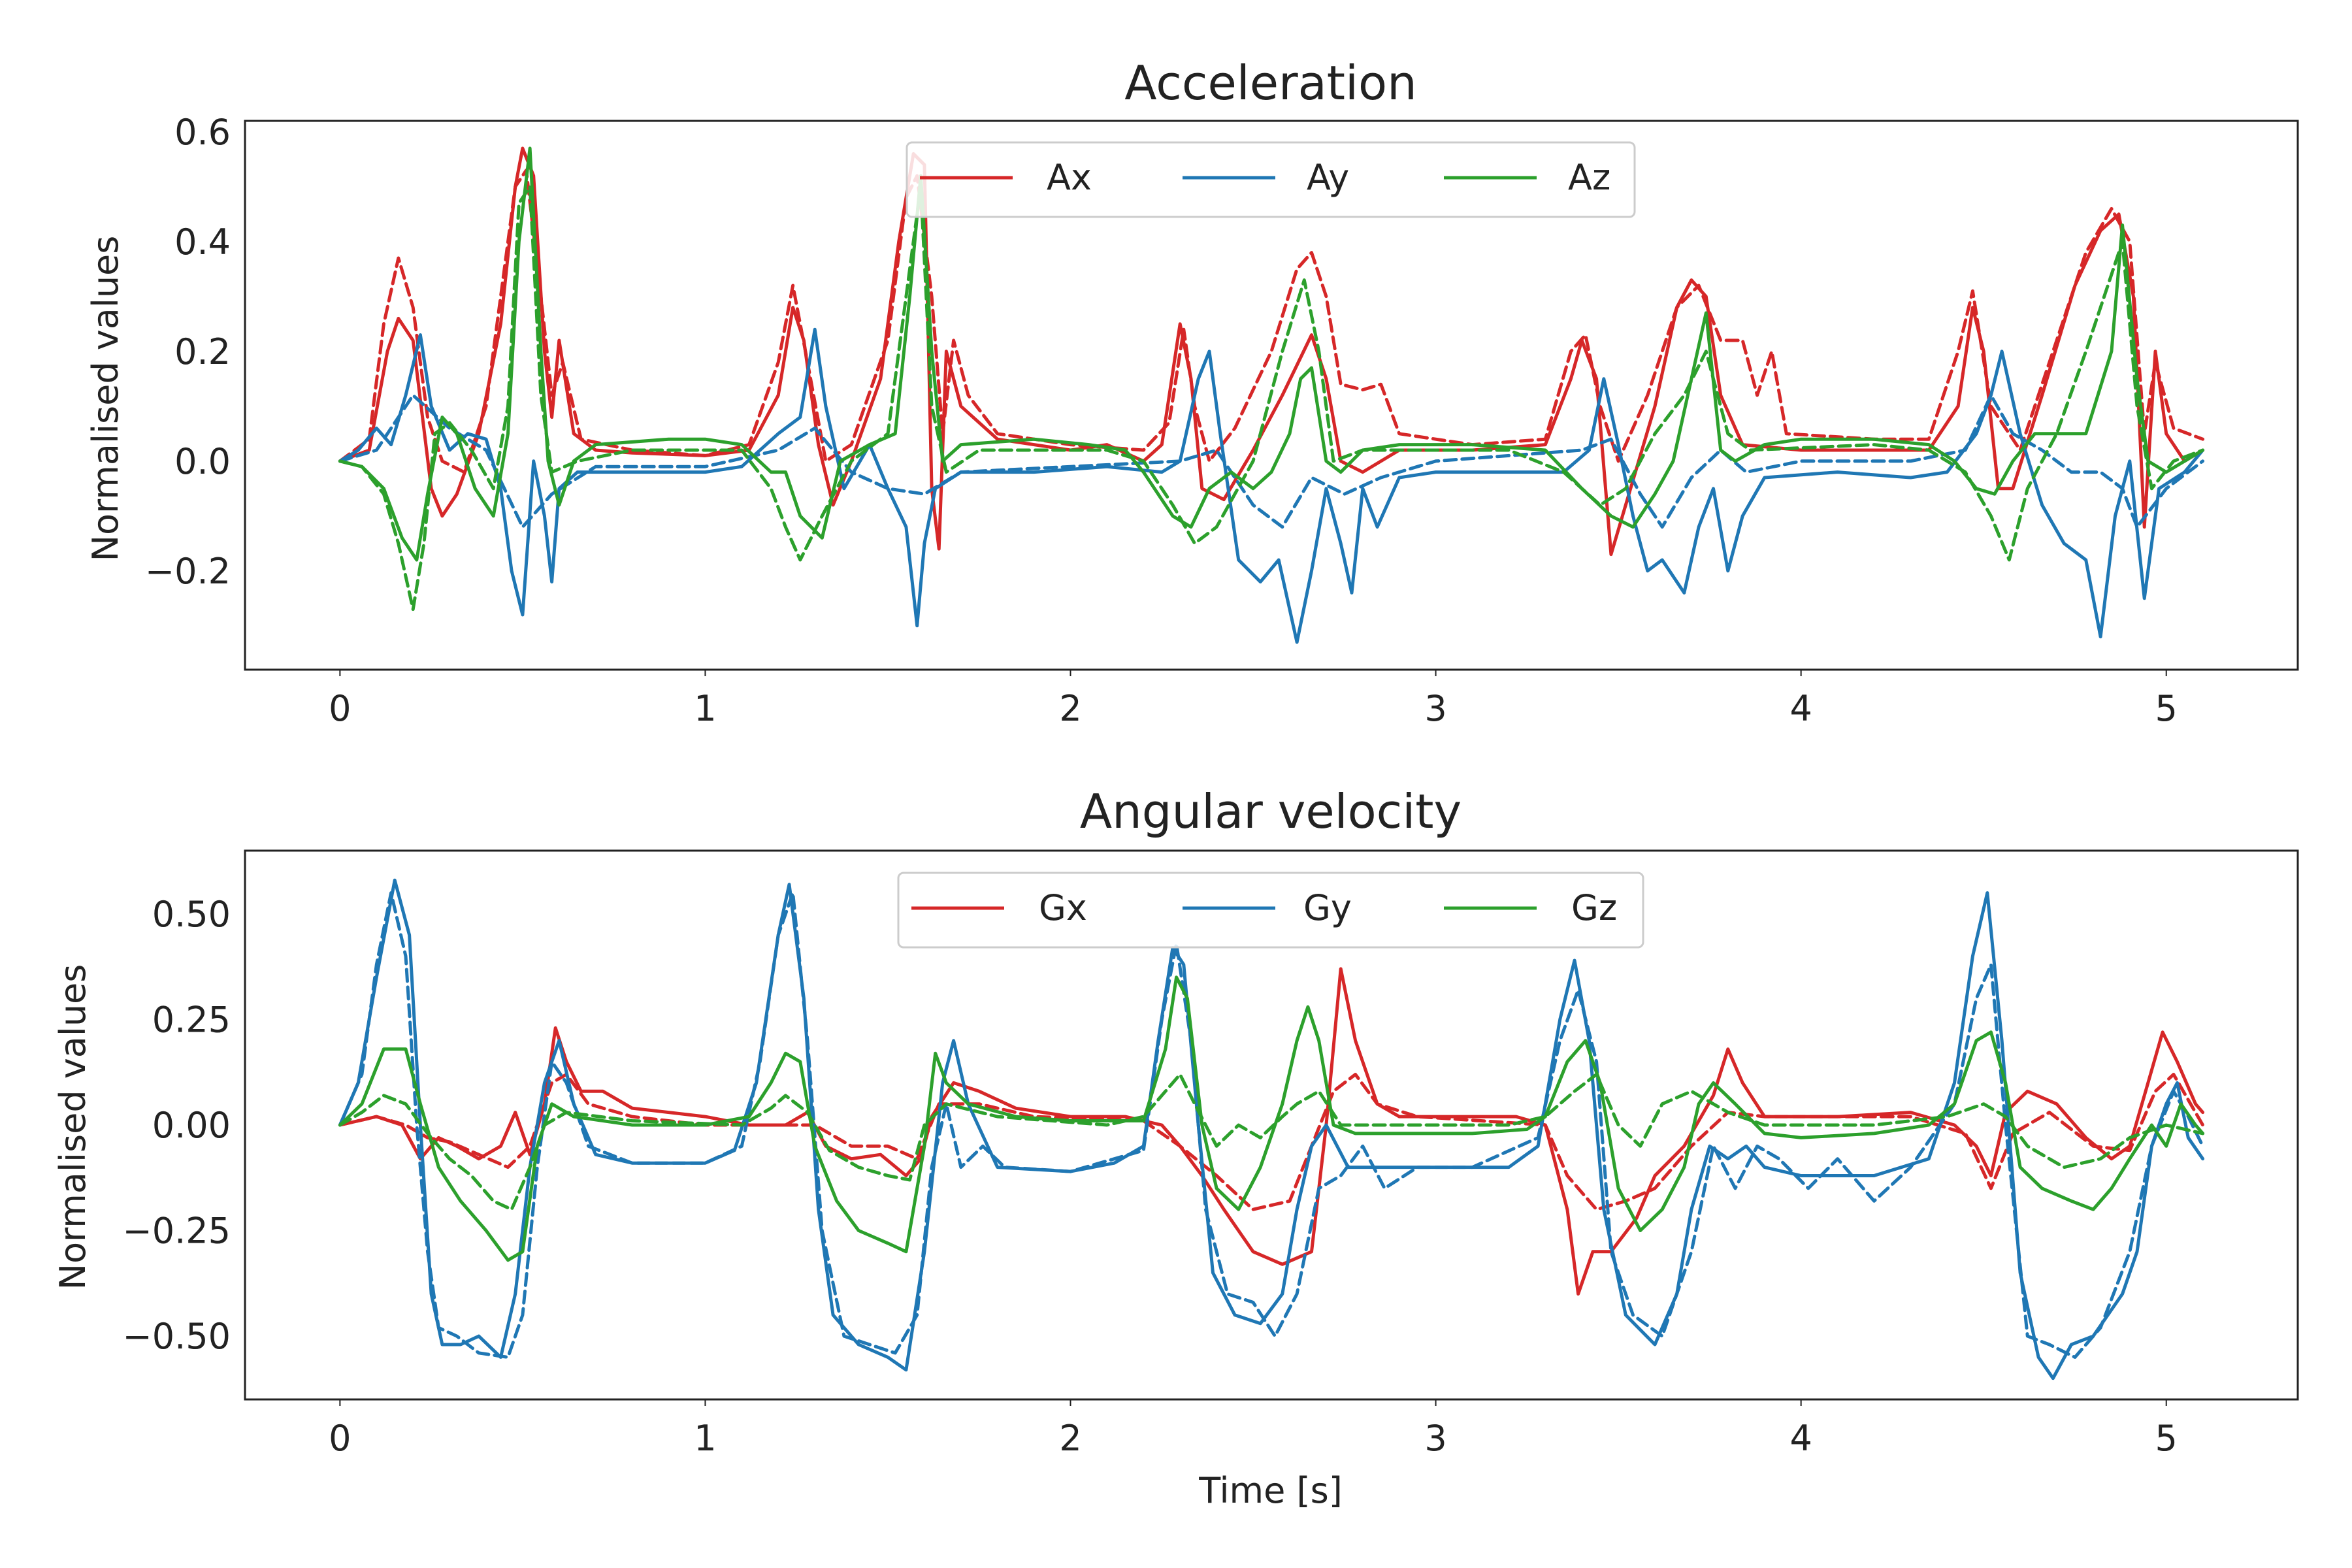 The width and height of the screenshot is (2352, 1568). I want to click on y-tick-label: −0.50, so click(177, 1336).